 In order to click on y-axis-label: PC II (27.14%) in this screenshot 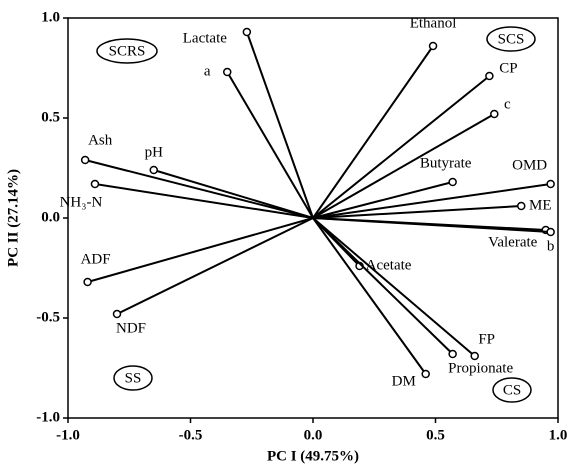, I will do `click(13, 218)`.